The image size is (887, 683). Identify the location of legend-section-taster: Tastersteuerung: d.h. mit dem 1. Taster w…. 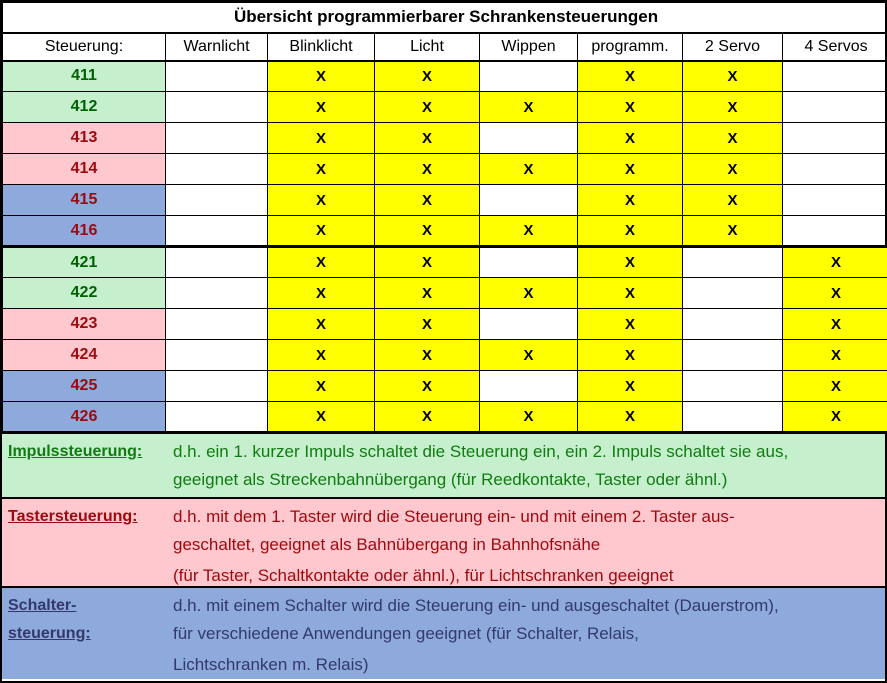
(443, 541).